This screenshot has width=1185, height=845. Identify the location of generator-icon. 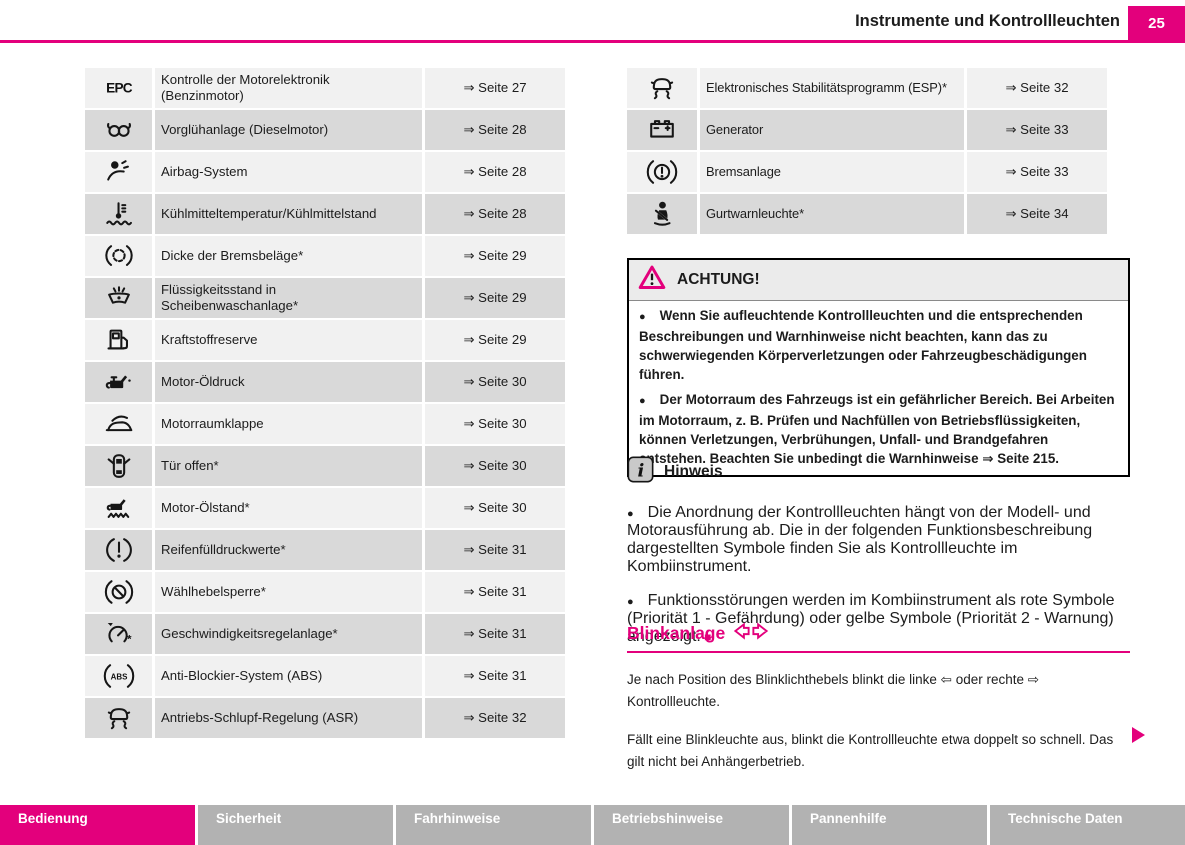
(662, 130).